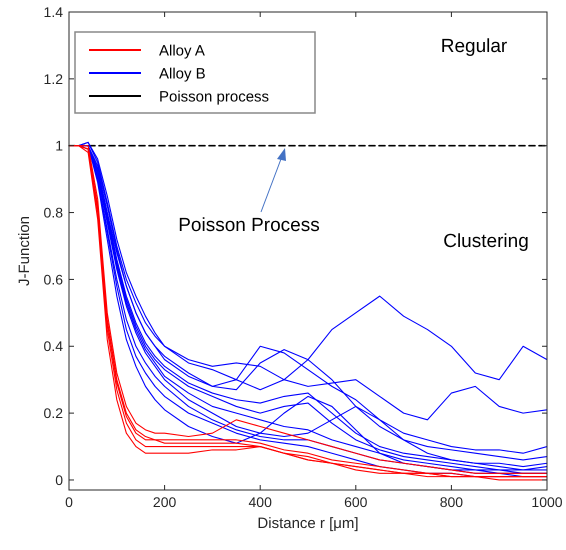 This screenshot has height=550, width=566. Describe the element at coordinates (356, 502) in the screenshot. I see `x-tick-label: 600` at that location.